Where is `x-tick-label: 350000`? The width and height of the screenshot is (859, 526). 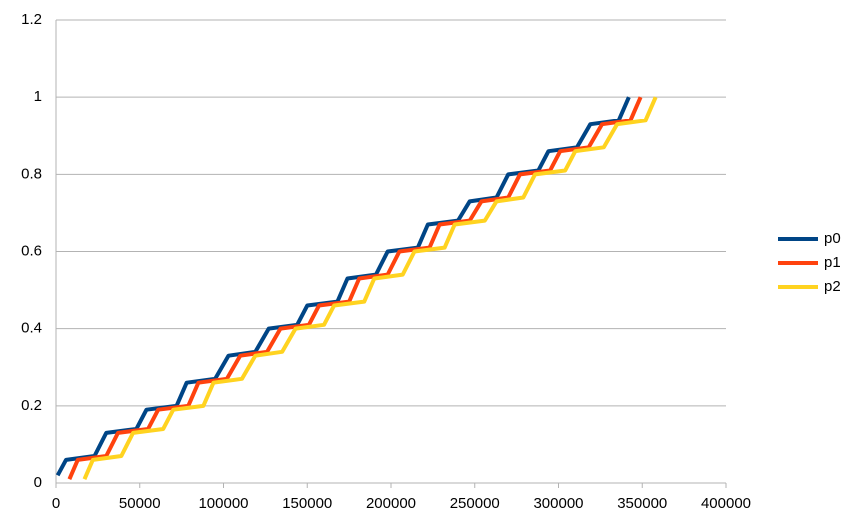
x-tick-label: 350000 is located at coordinates (642, 503).